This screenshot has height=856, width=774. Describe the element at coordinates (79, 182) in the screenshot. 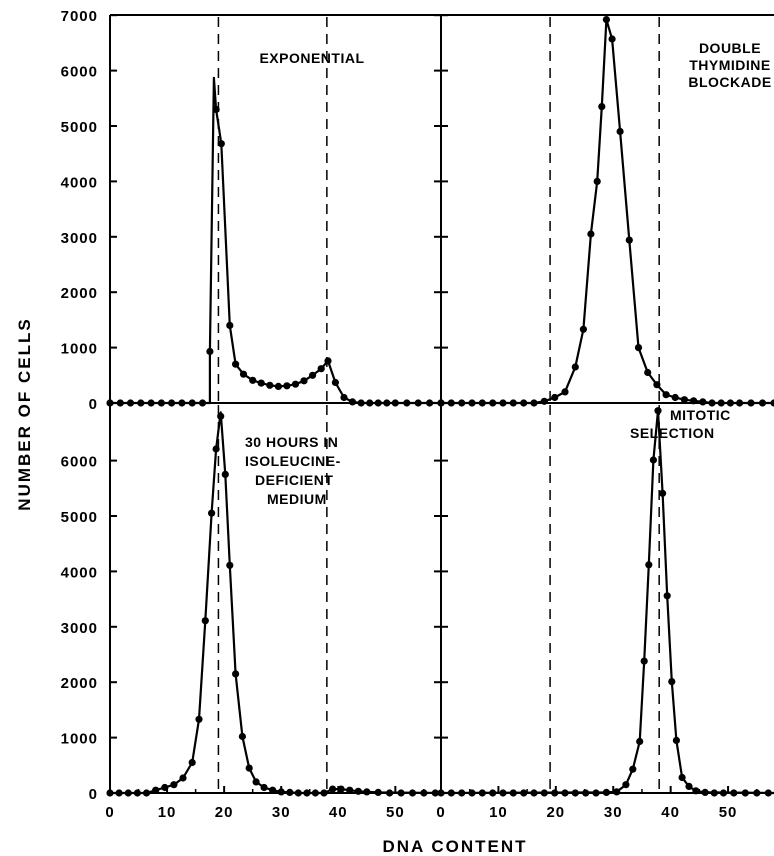

I see `y-tick-label: 4000` at that location.